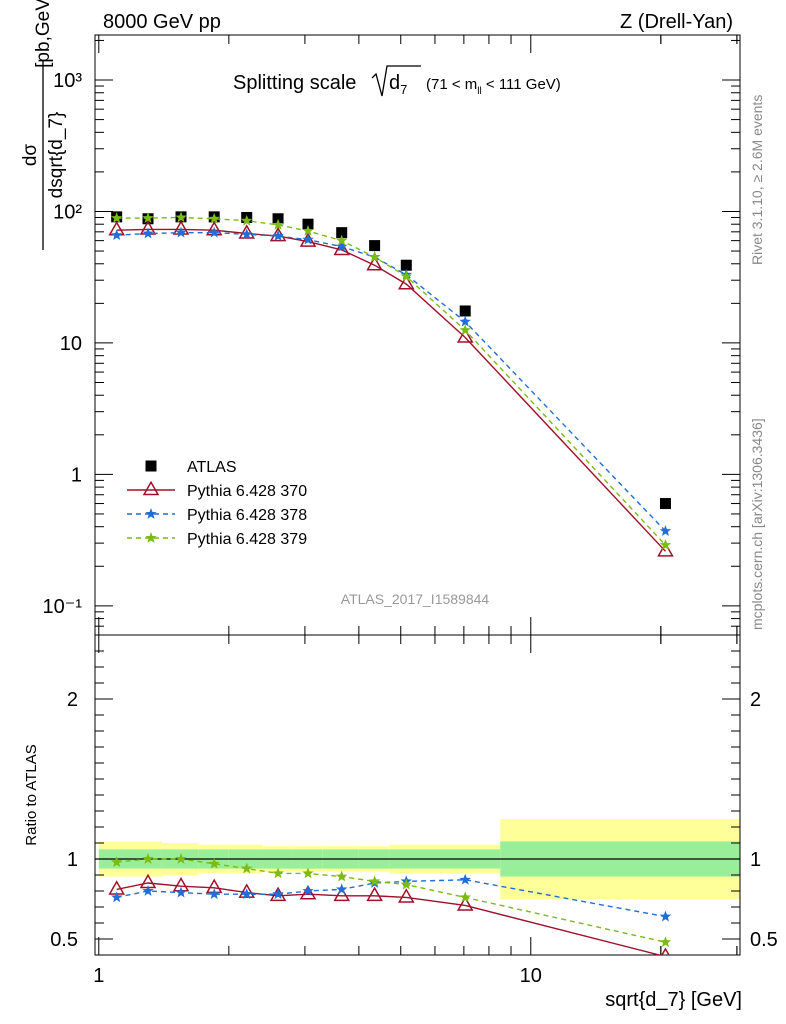 The height and width of the screenshot is (1024, 786). Describe the element at coordinates (212, 467) in the screenshot. I see `legend-label-0: ATLAS` at that location.